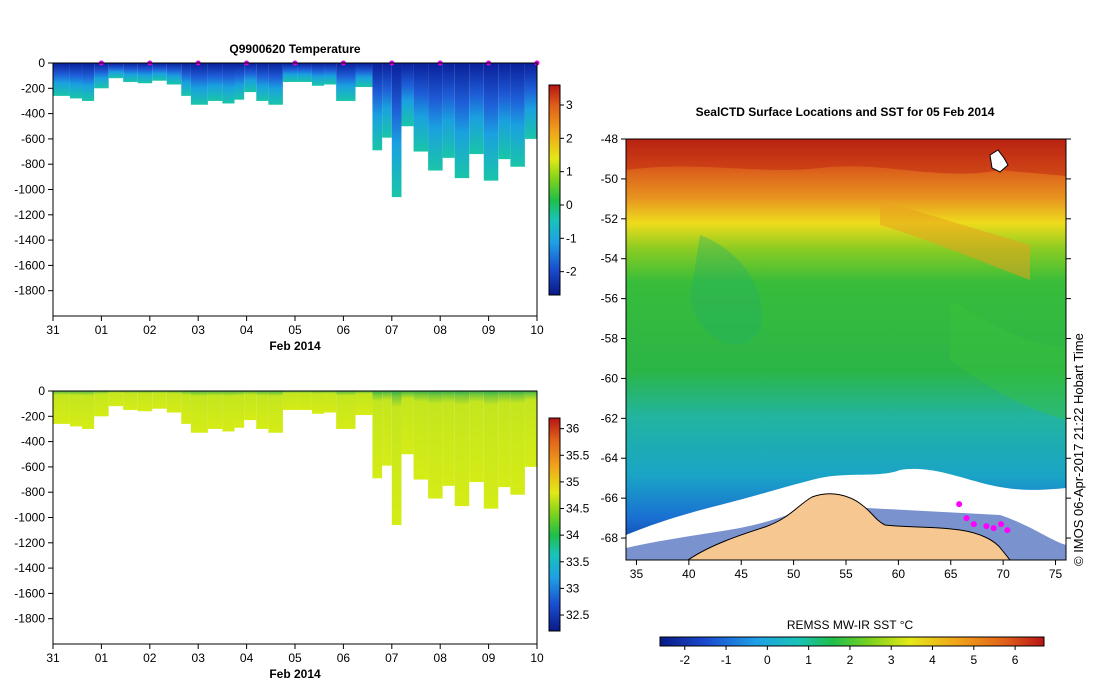  What do you see at coordinates (295, 330) in the screenshot?
I see `x-tick-label: 05` at bounding box center [295, 330].